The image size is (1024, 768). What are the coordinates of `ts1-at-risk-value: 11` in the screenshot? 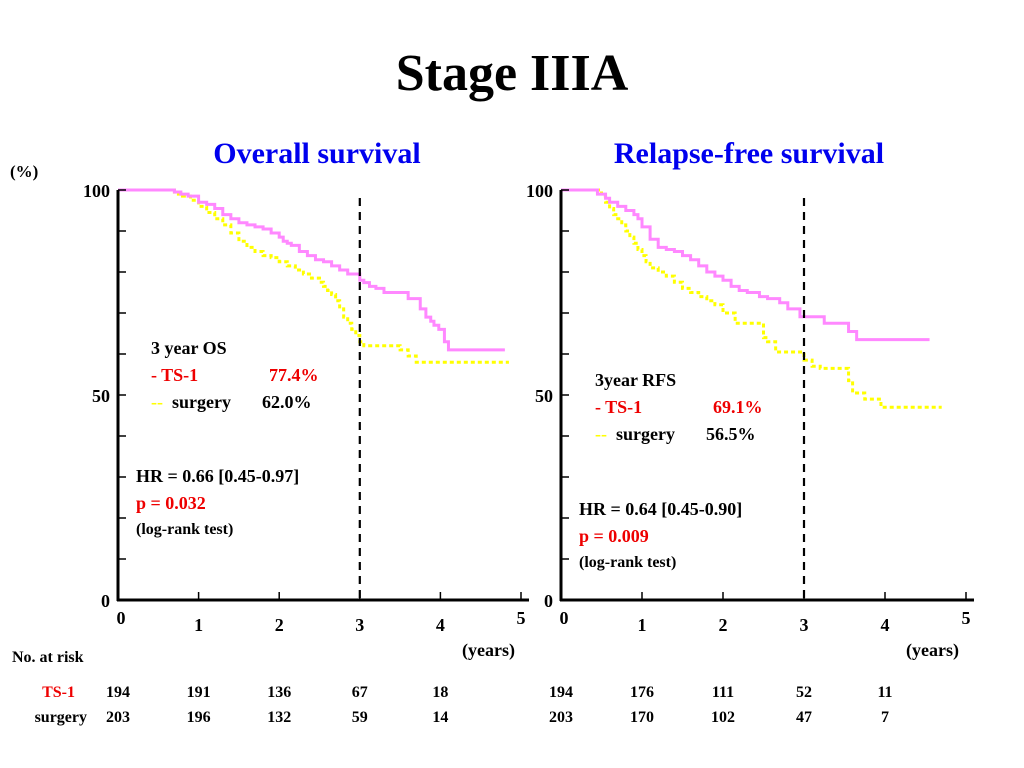 It's located at (884, 692).